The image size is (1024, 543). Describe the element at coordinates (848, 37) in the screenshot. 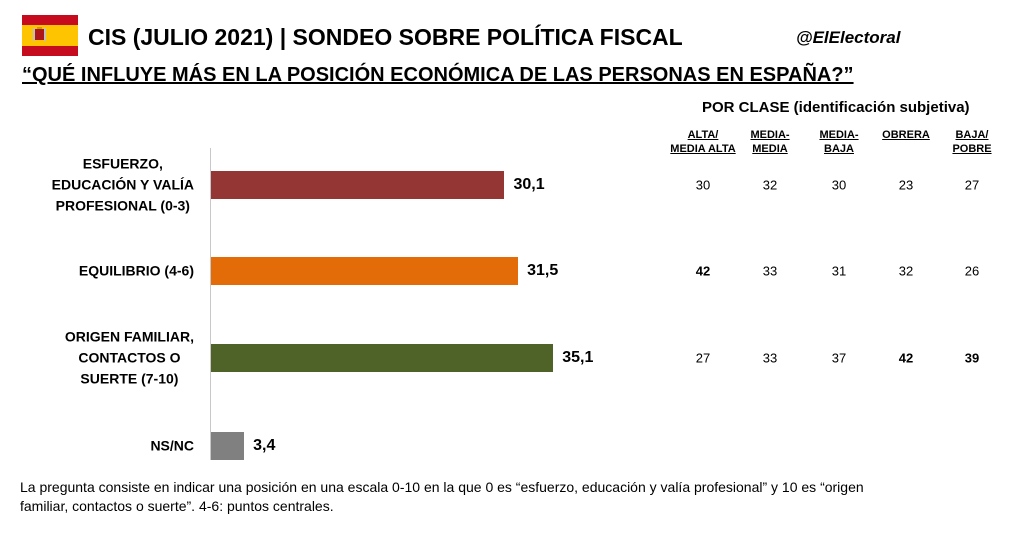

I see `author-handle: @ElElectoral` at that location.